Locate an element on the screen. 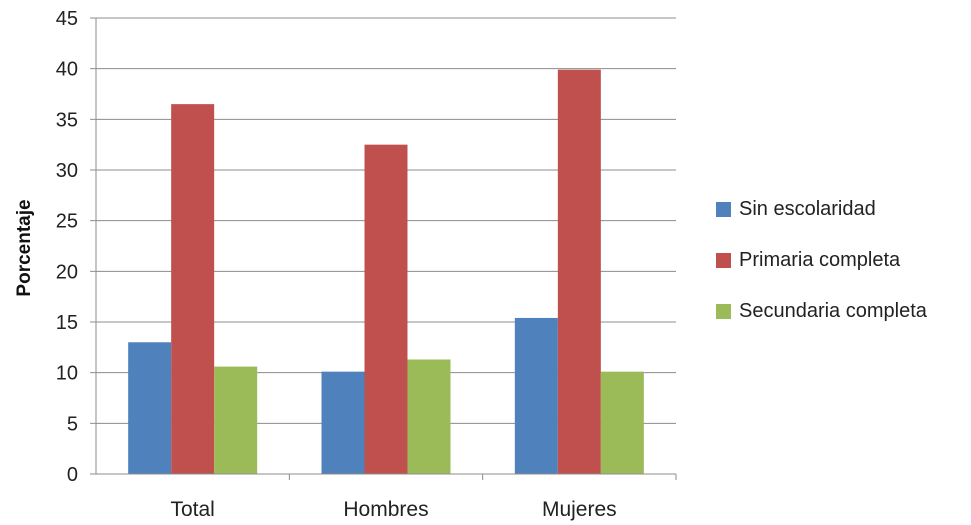 The image size is (971, 525). legend-item: Secundaria completa is located at coordinates (821, 311).